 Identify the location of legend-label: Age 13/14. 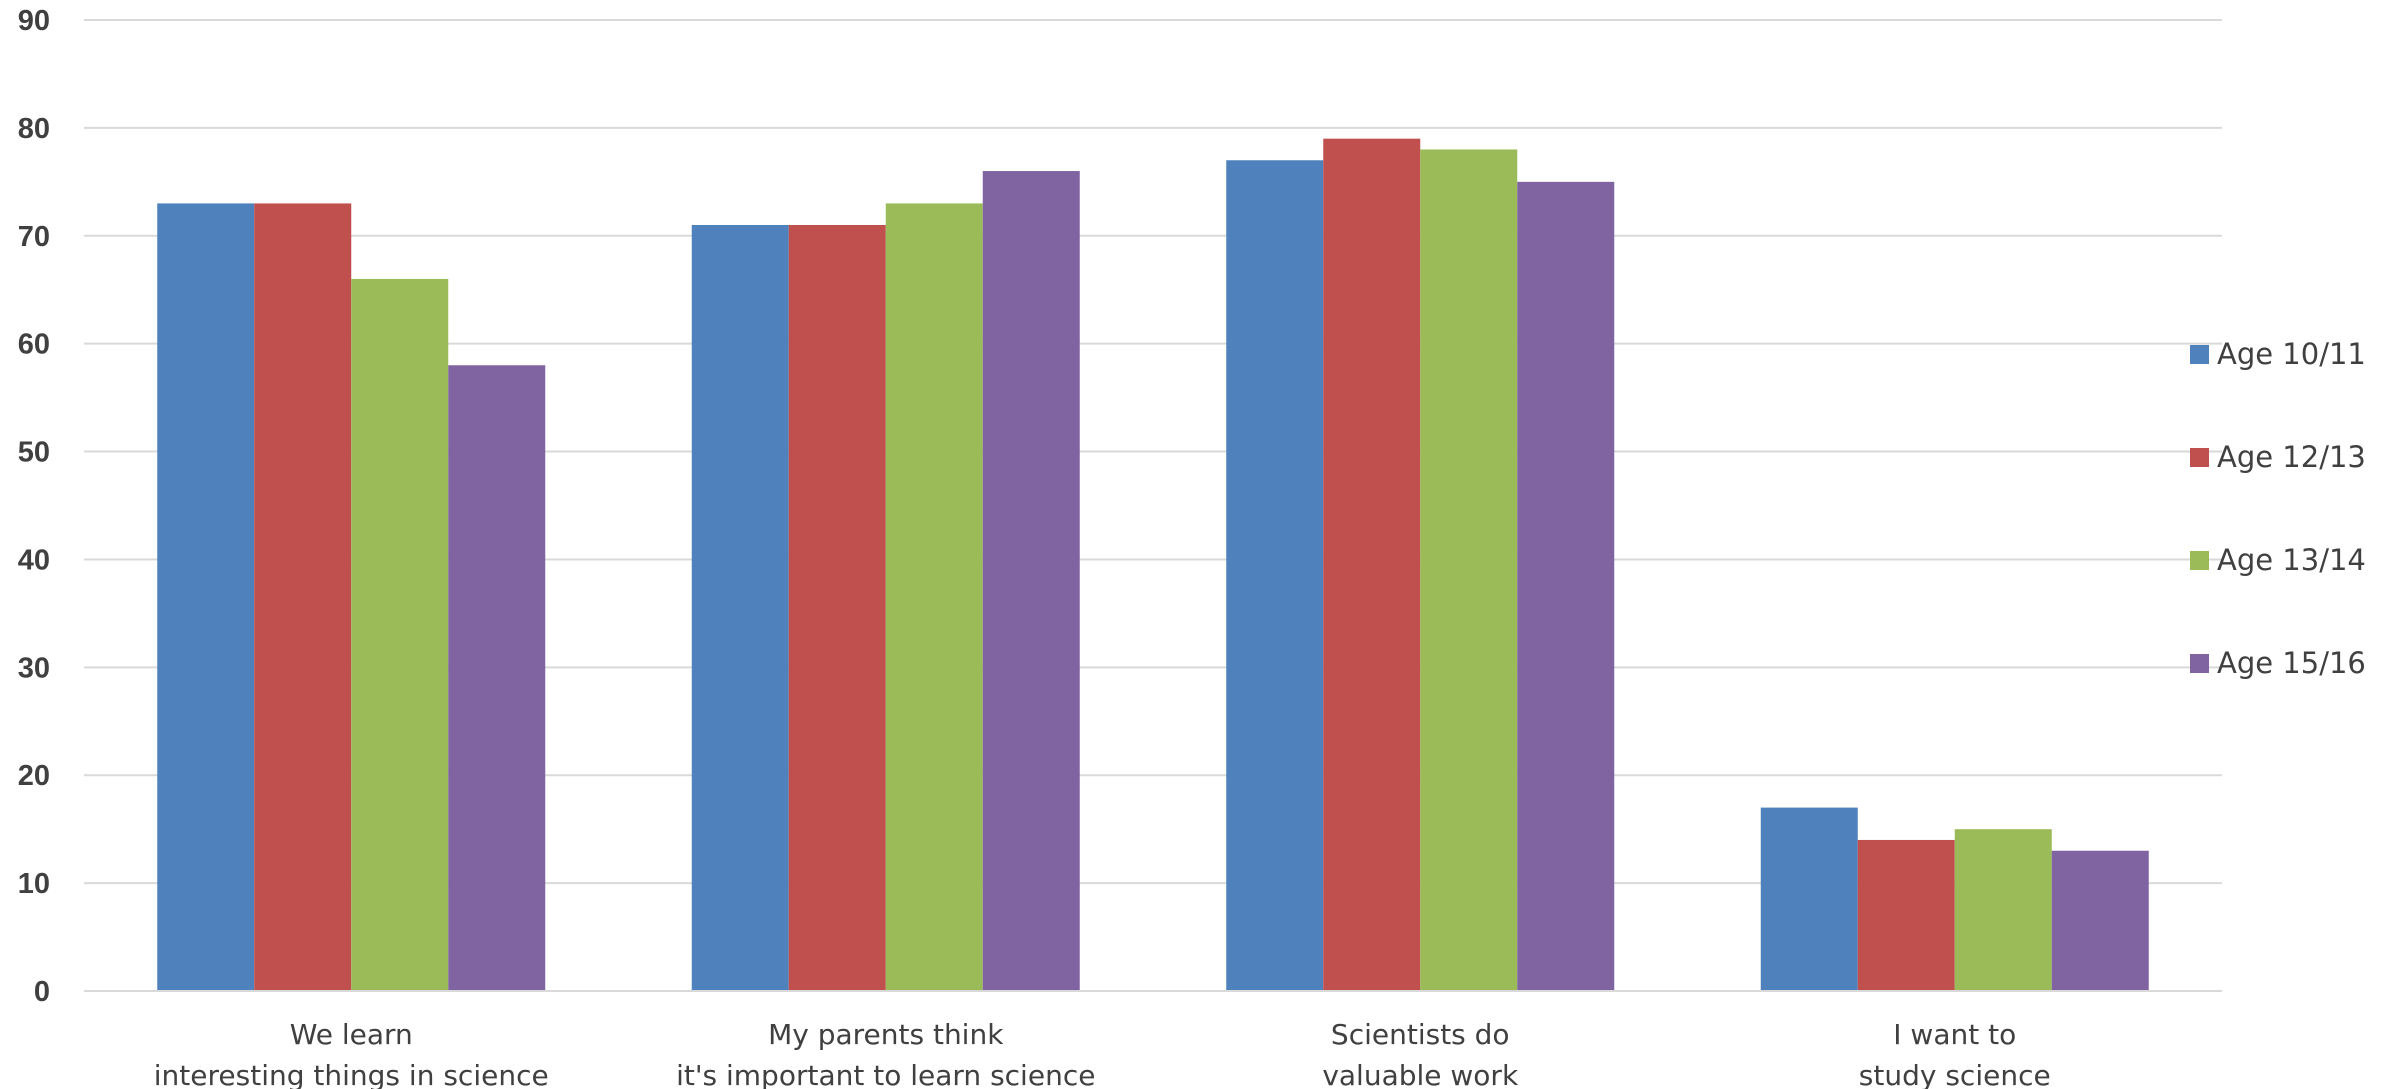
(2291, 560).